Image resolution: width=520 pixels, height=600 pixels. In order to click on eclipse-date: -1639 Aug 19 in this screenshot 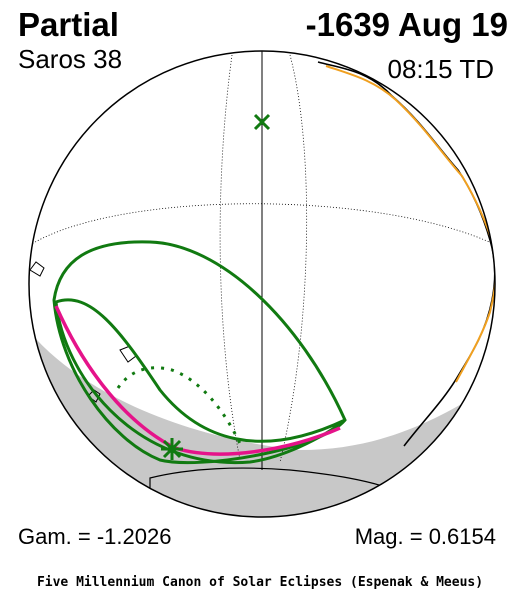, I will do `click(406, 24)`.